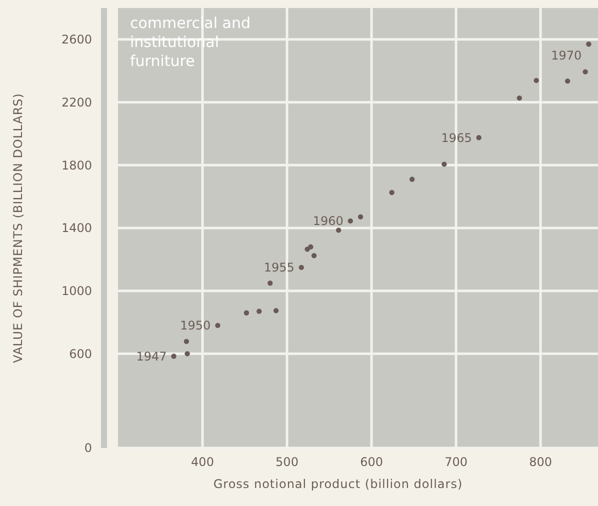 Image resolution: width=598 pixels, height=506 pixels. What do you see at coordinates (151, 356) in the screenshot?
I see `annotation: 1947` at bounding box center [151, 356].